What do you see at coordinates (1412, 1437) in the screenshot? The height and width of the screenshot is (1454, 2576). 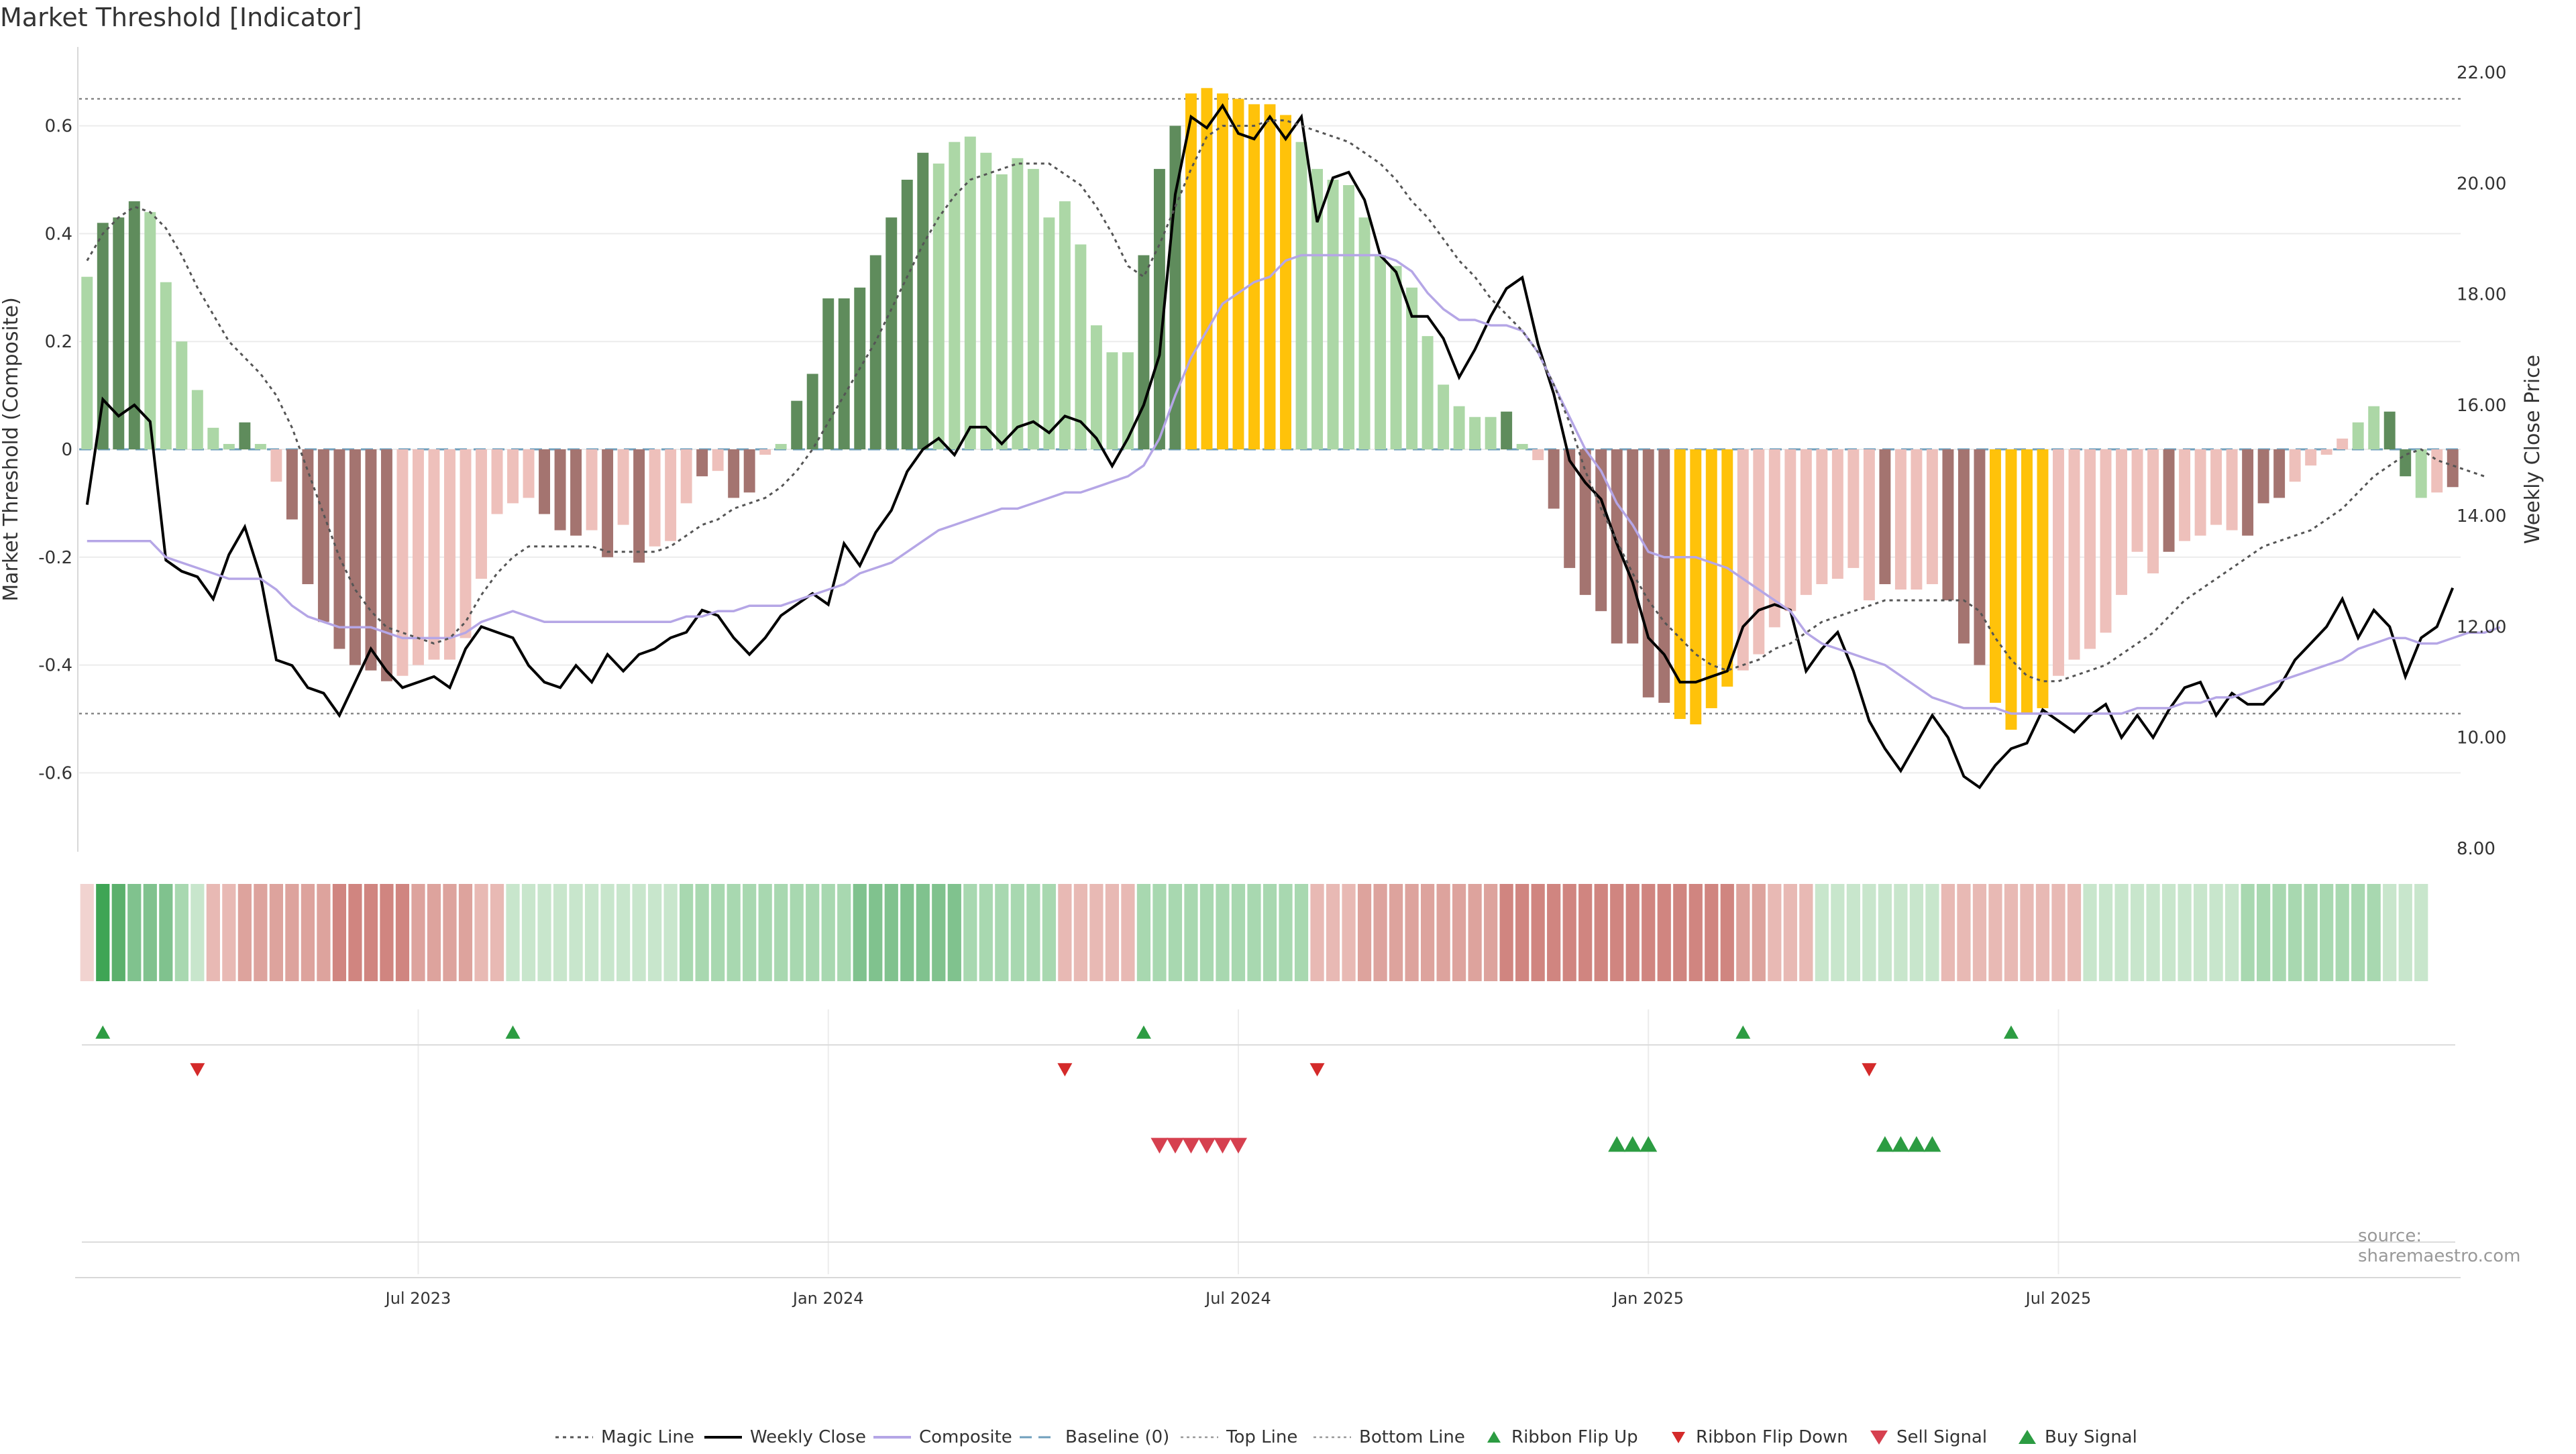 I see `legend-label: Bottom Line` at bounding box center [1412, 1437].